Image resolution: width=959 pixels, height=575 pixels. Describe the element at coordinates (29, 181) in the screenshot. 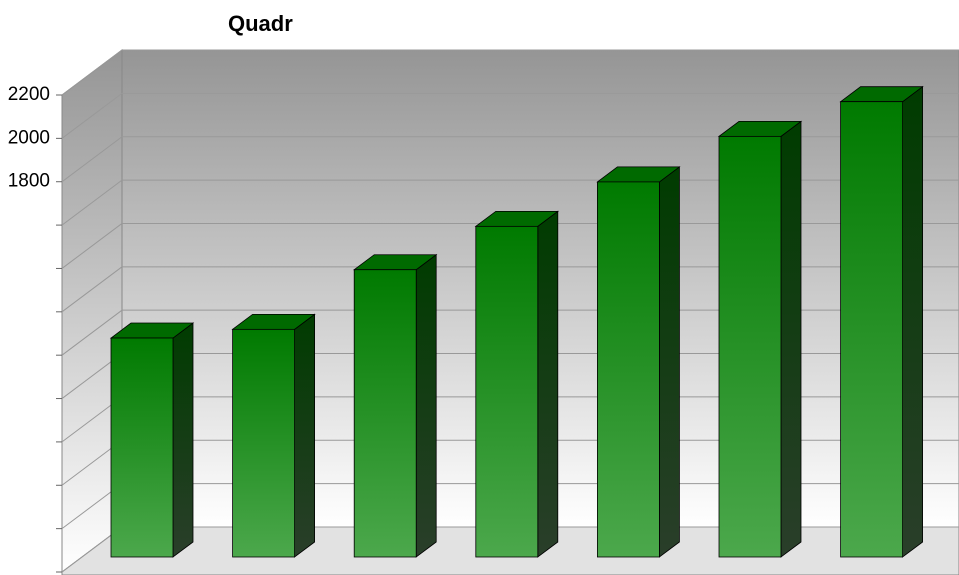

I see `y-tick-label: 1800` at that location.